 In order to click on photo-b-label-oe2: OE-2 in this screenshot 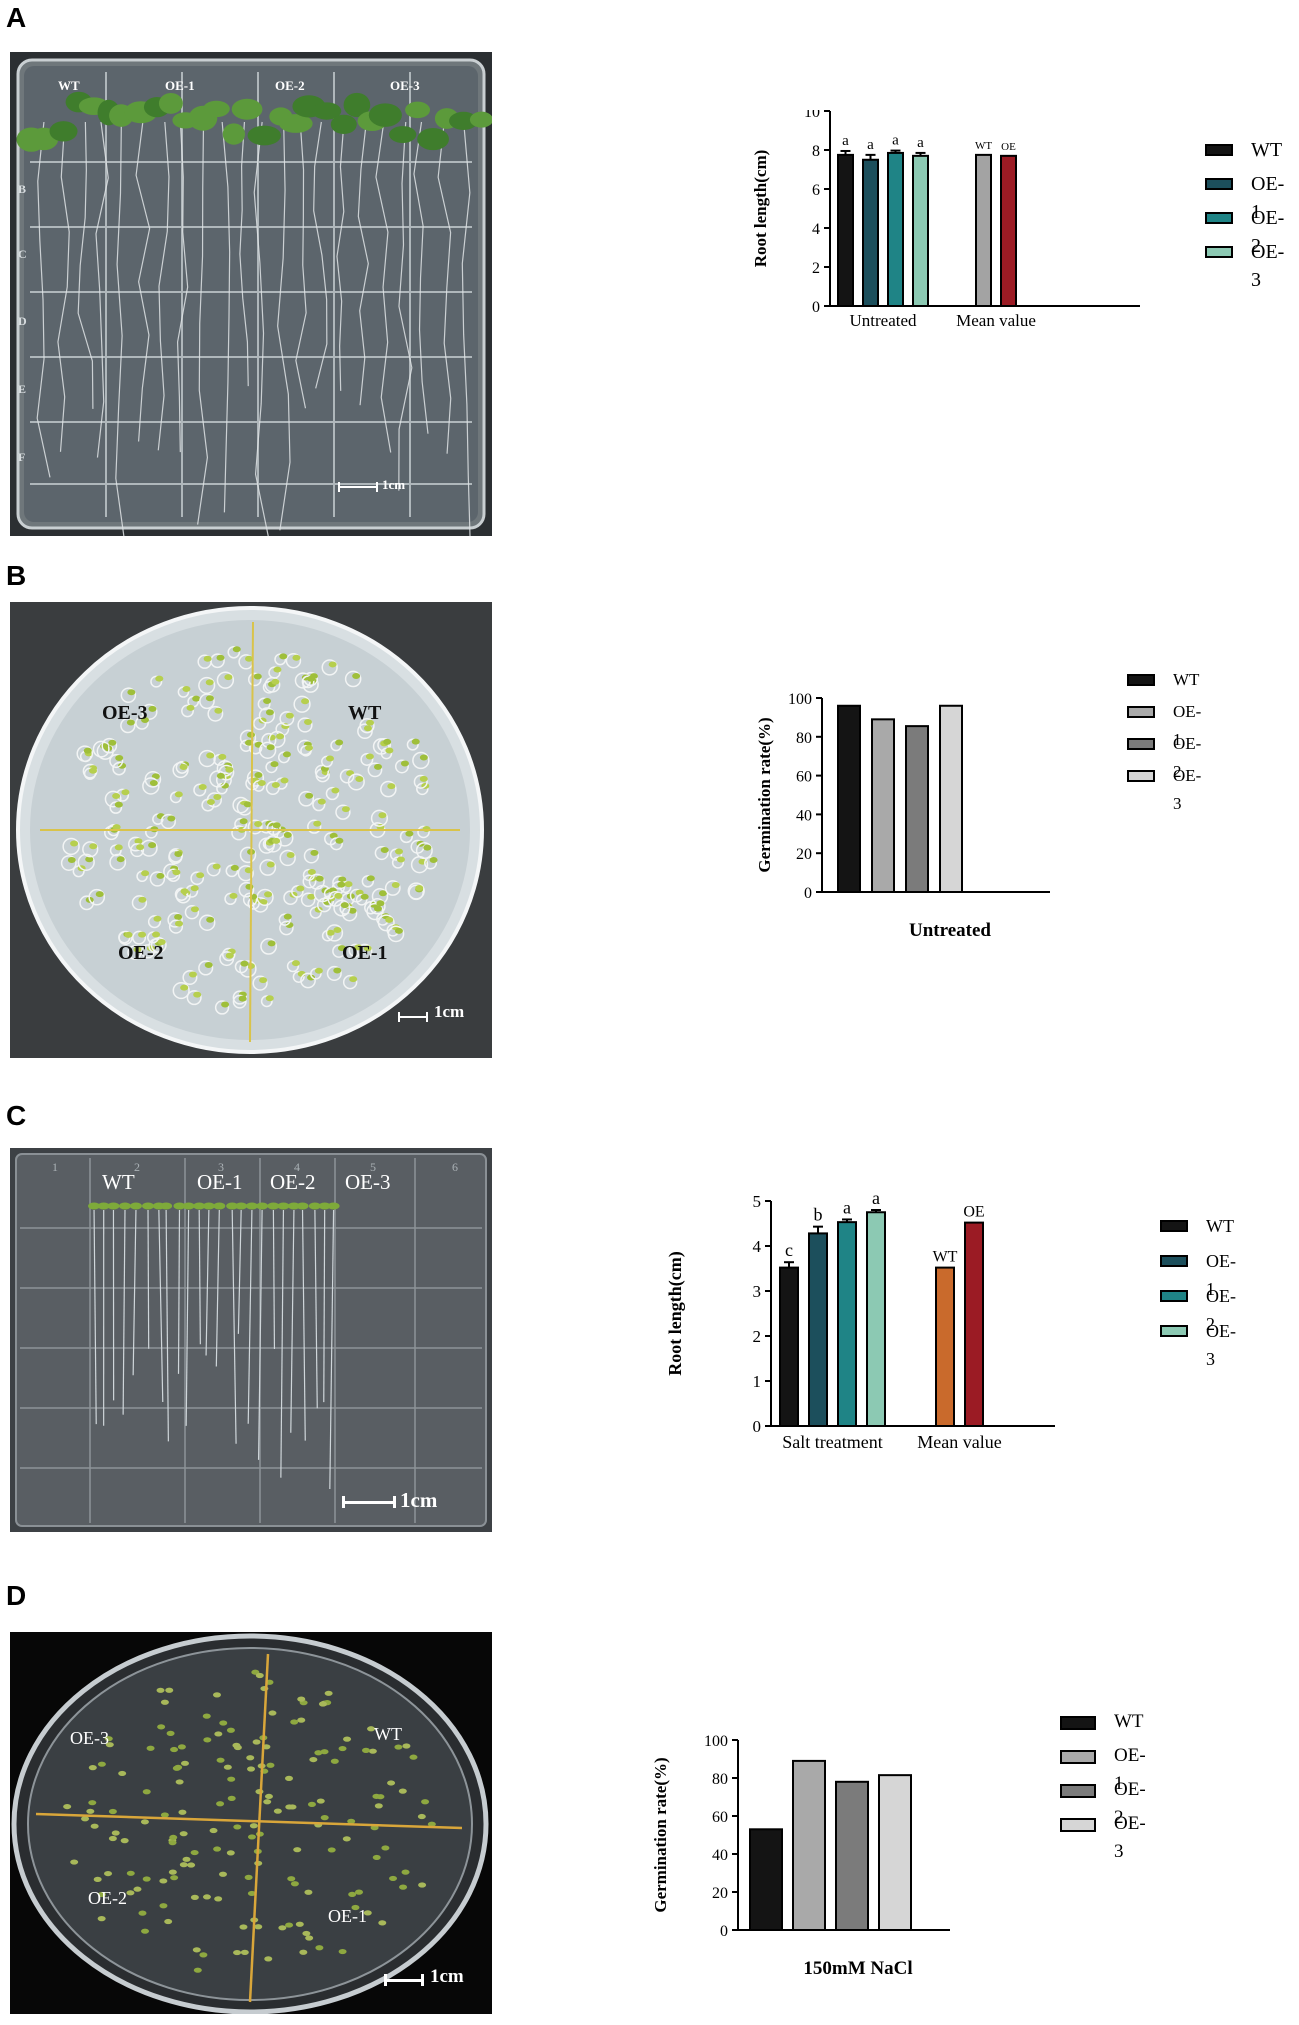, I will do `click(141, 953)`.